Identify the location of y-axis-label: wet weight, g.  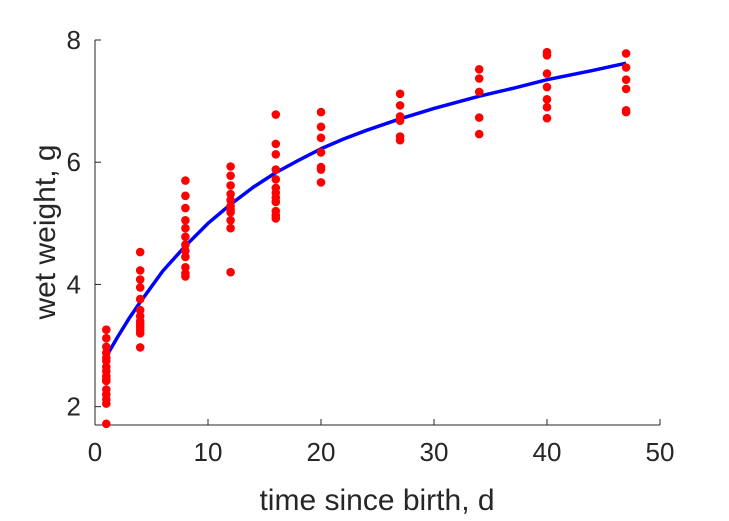
(45, 232).